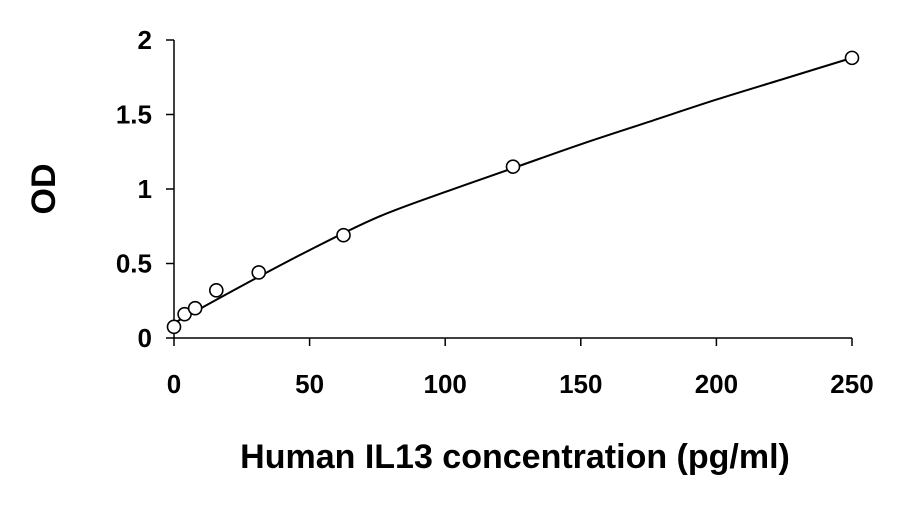  I want to click on y-tick-label: 1.5, so click(134, 115).